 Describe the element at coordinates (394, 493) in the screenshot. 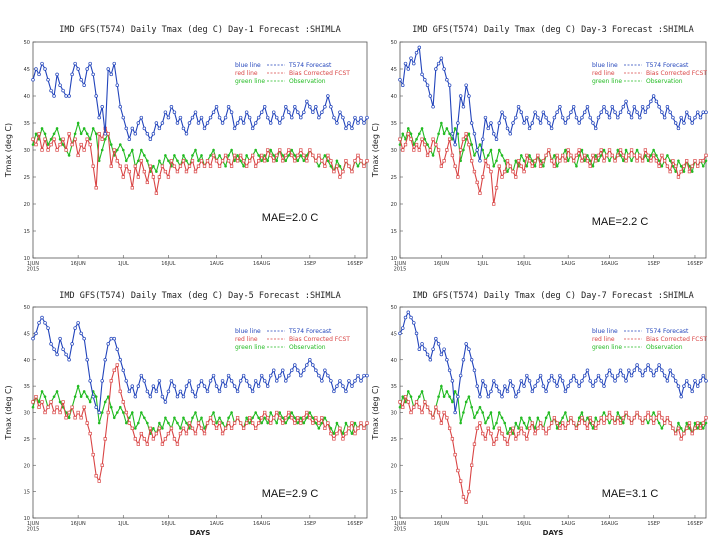

I see `y-tick-label: 15` at that location.